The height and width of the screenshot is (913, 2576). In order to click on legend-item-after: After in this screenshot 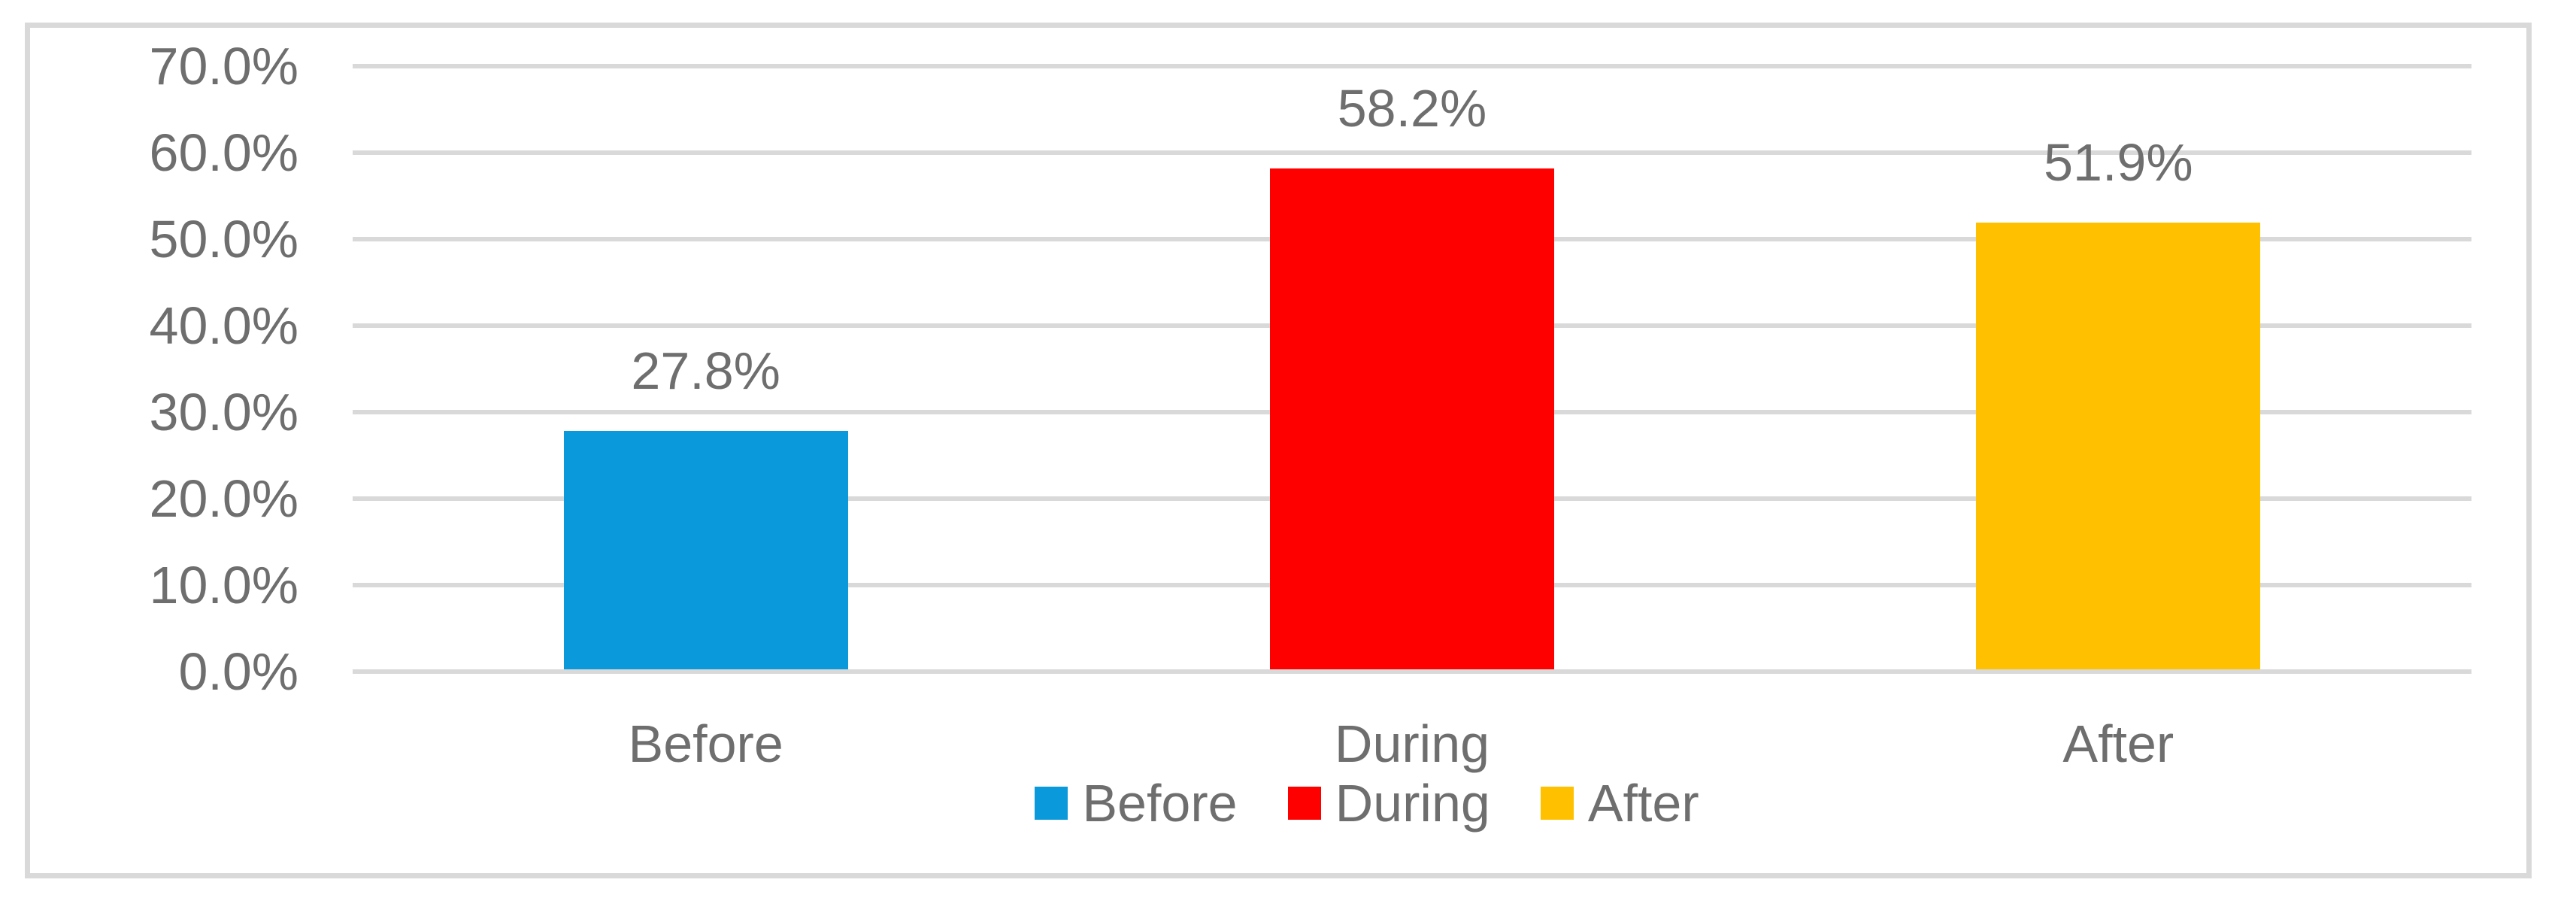, I will do `click(1619, 803)`.